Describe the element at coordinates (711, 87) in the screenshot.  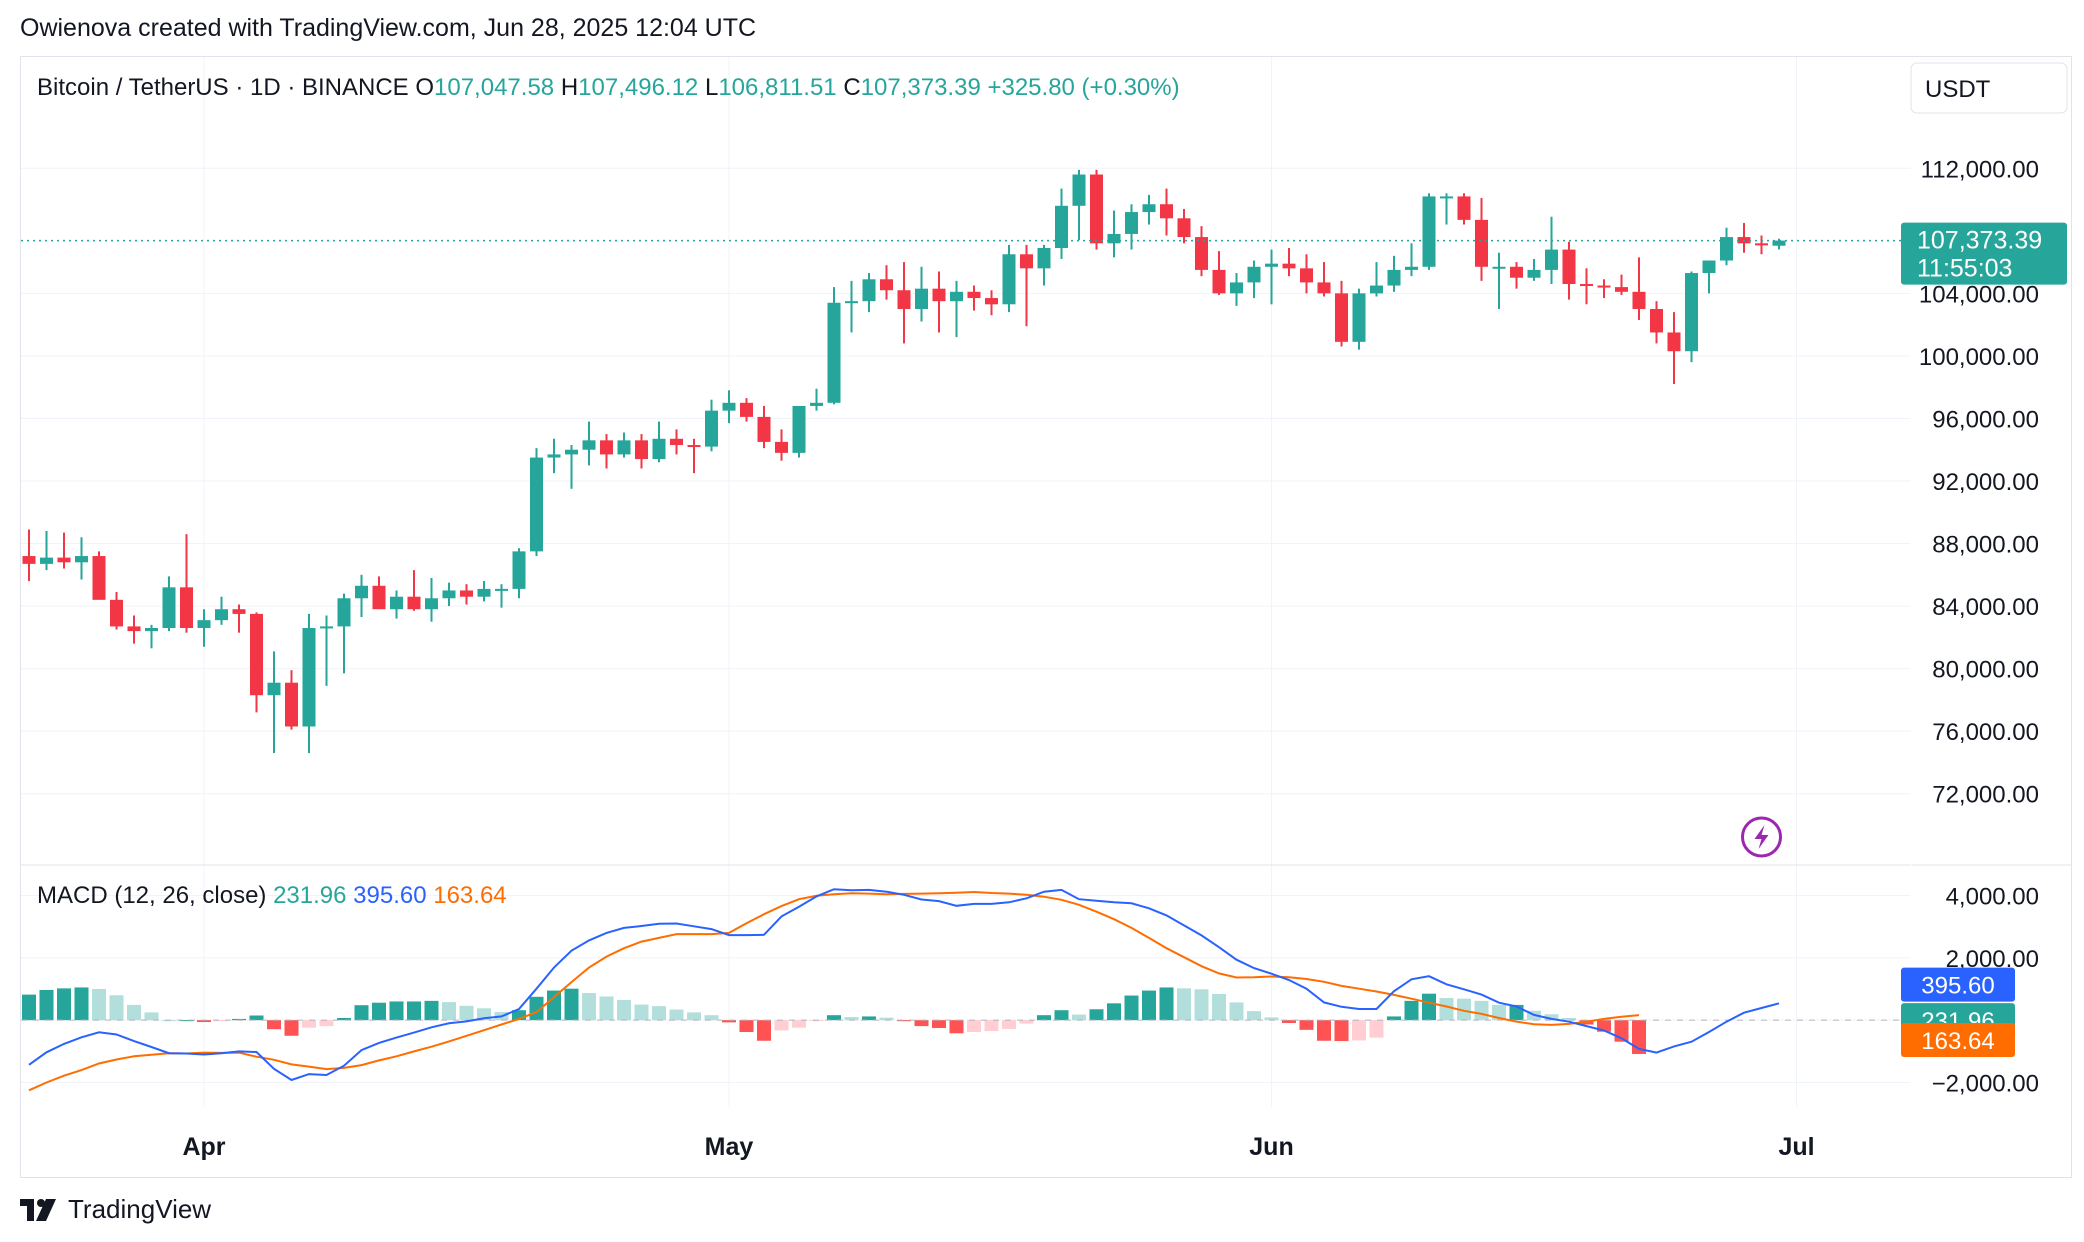
I see `legend-low-label: L` at that location.